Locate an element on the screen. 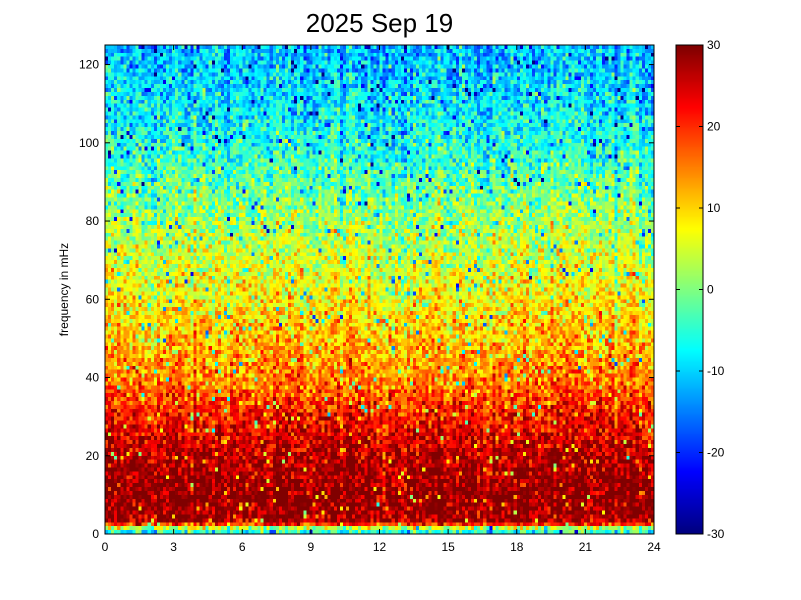 This screenshot has height=600, width=801. y-tick-label: 60 is located at coordinates (93, 299).